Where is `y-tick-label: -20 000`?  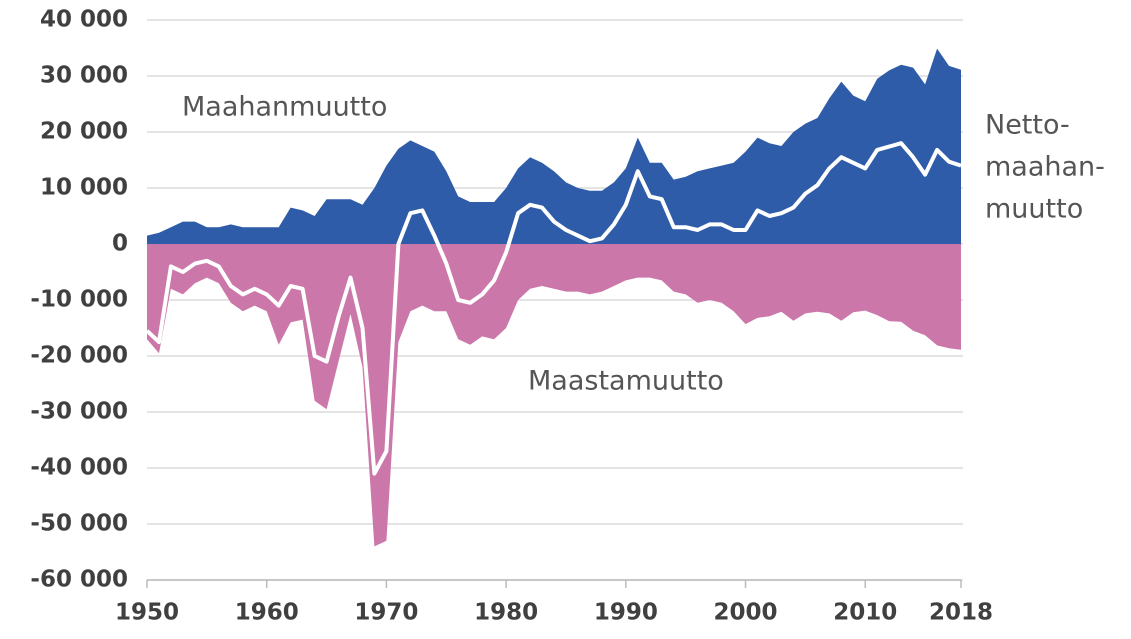
y-tick-label: -20 000 is located at coordinates (79, 356).